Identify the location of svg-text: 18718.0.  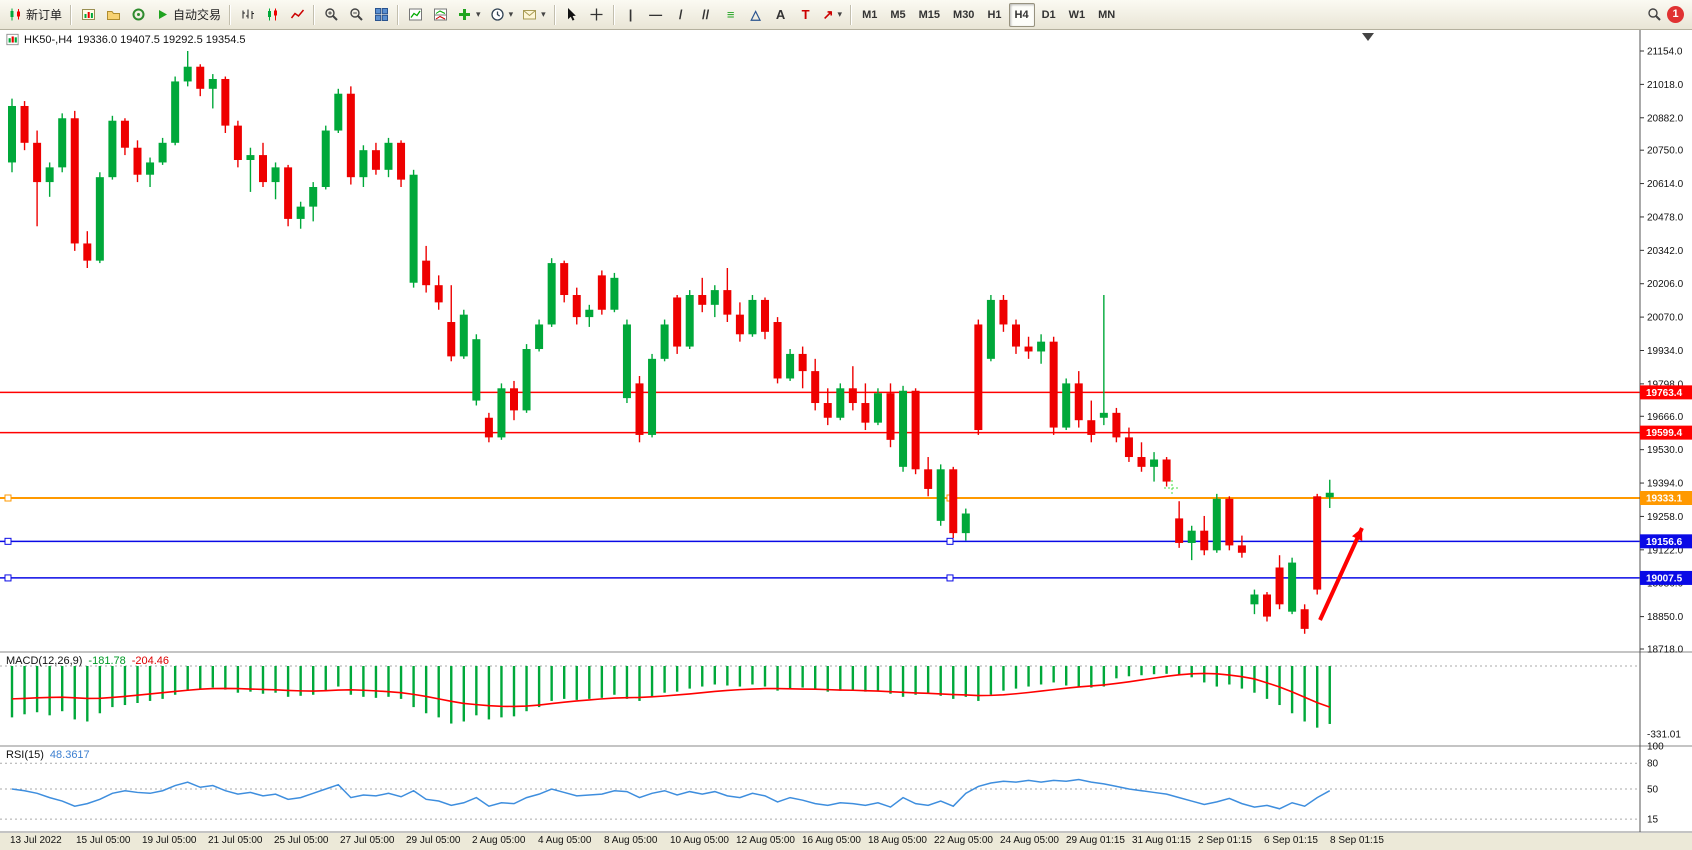
(1665, 650).